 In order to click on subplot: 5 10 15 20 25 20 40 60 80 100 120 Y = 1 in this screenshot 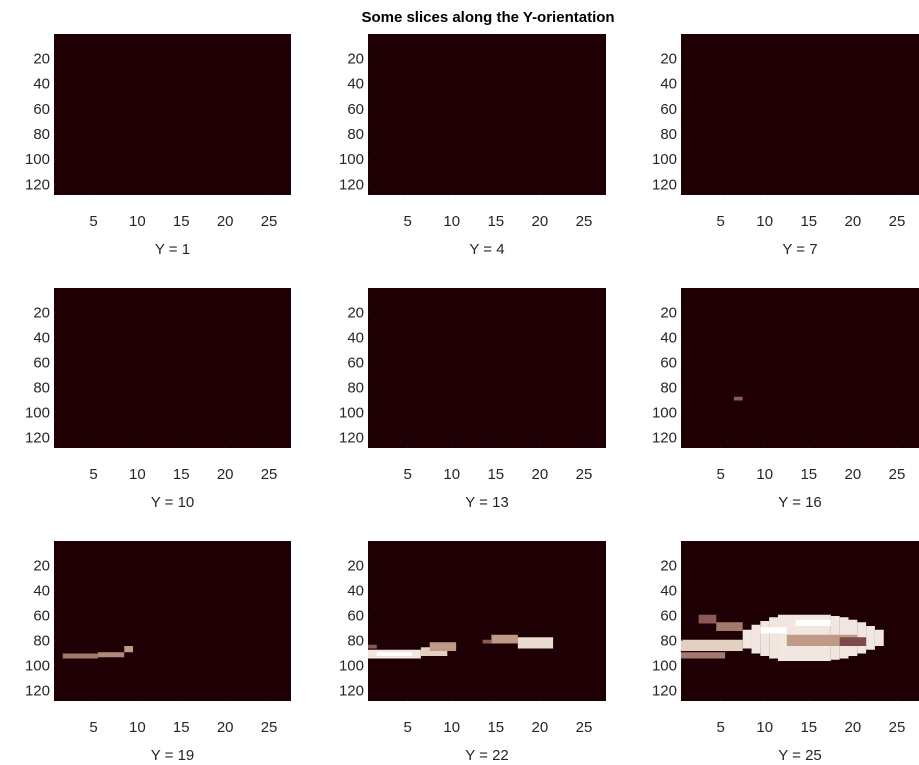, I will do `click(158, 146)`.